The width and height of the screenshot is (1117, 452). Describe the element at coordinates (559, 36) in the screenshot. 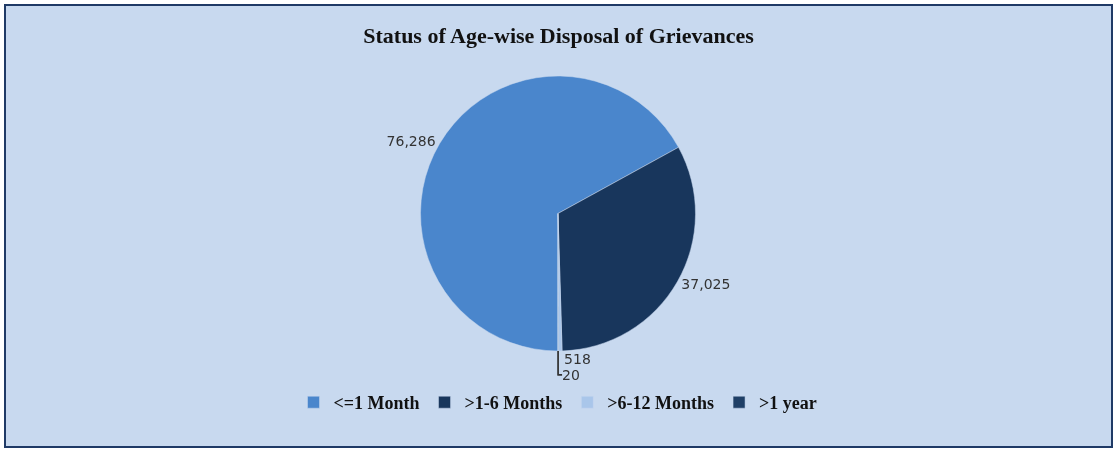

I see `chart-title: Status of Age-wise Disposal of Grievances` at that location.